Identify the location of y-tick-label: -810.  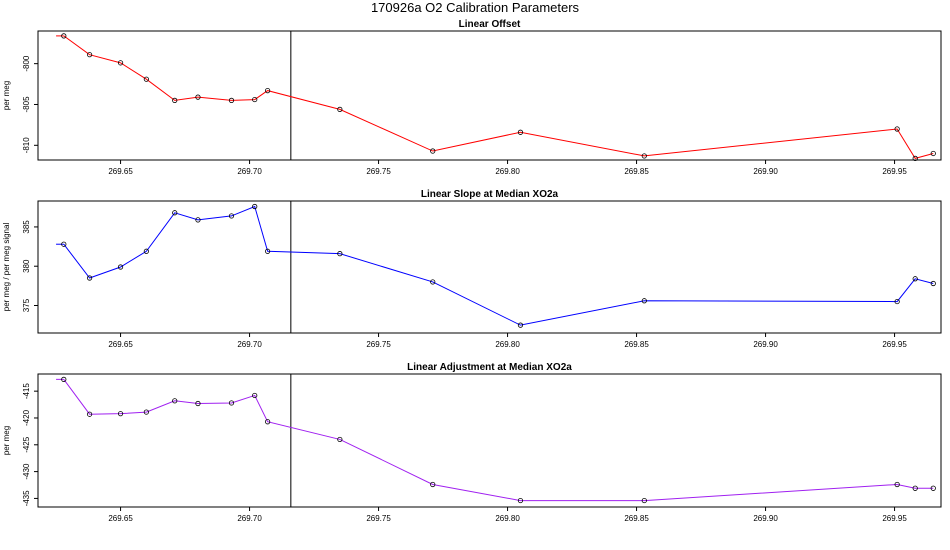
(26, 145).